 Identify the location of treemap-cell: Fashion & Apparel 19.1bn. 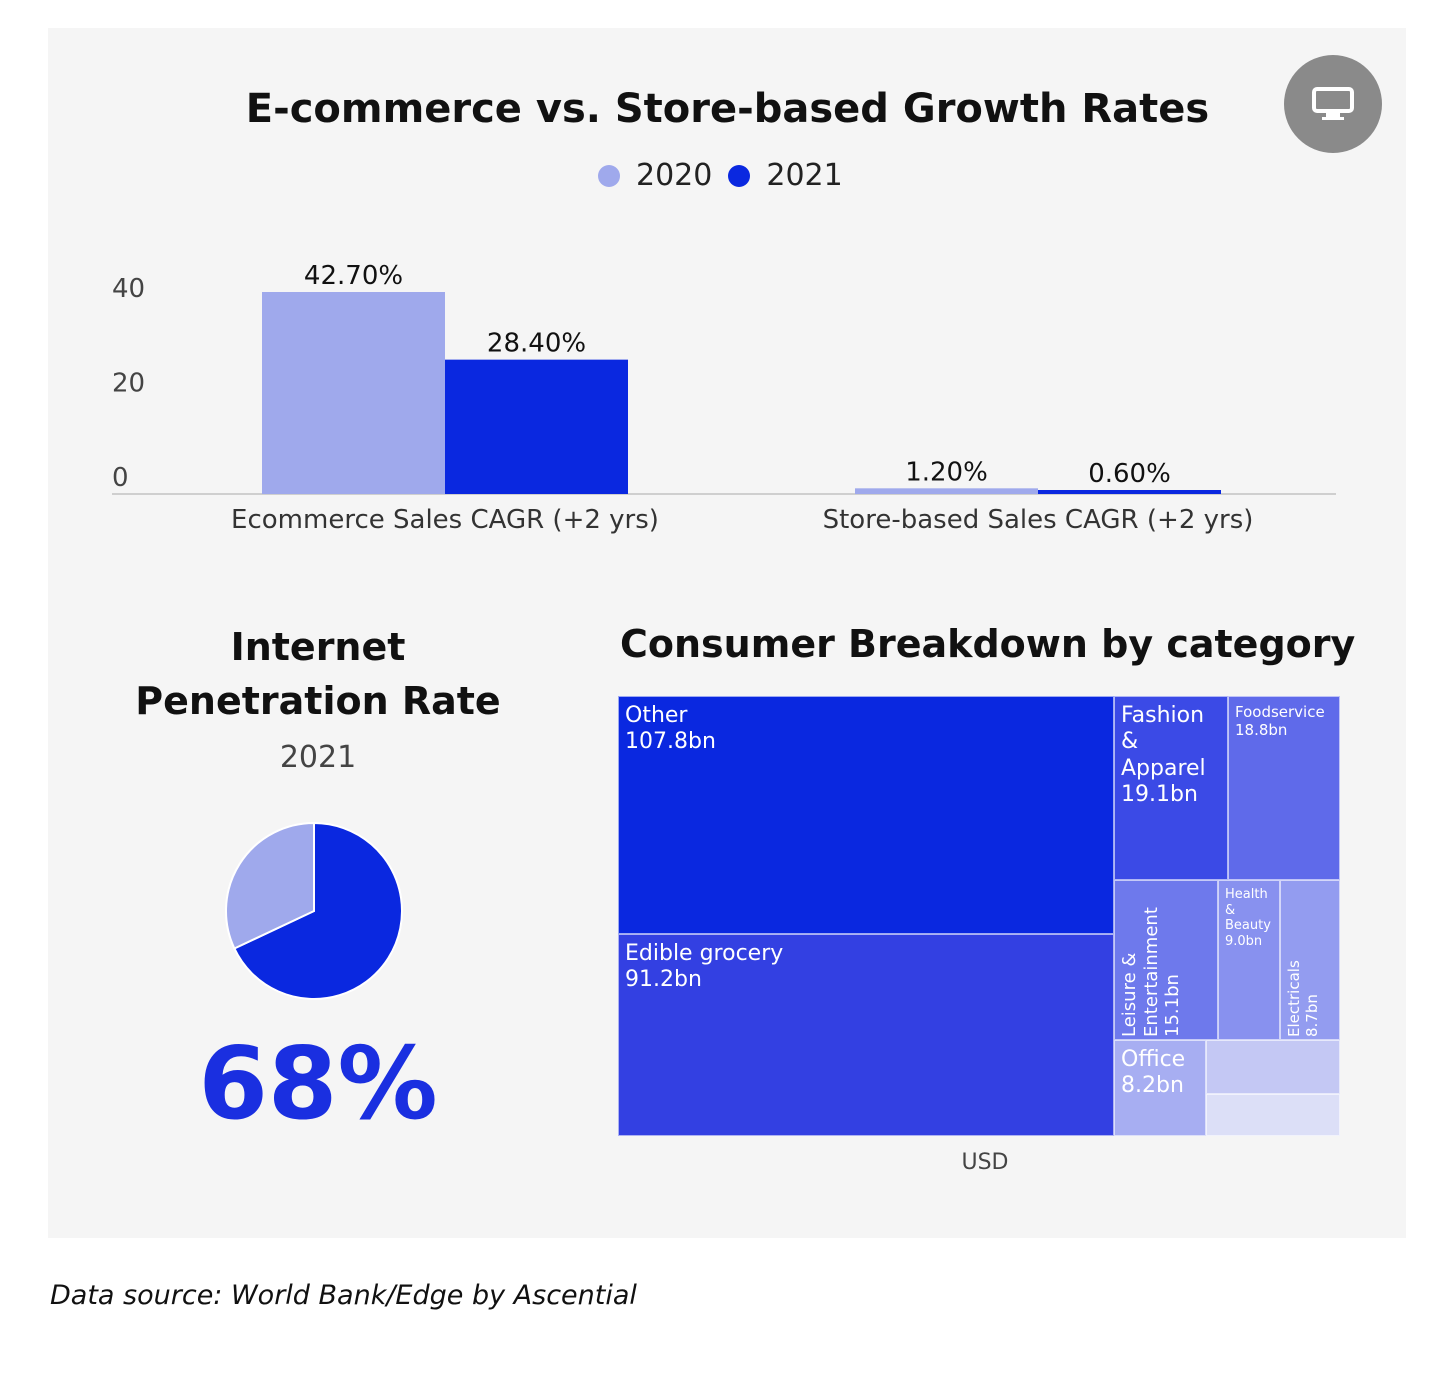
(1171, 788).